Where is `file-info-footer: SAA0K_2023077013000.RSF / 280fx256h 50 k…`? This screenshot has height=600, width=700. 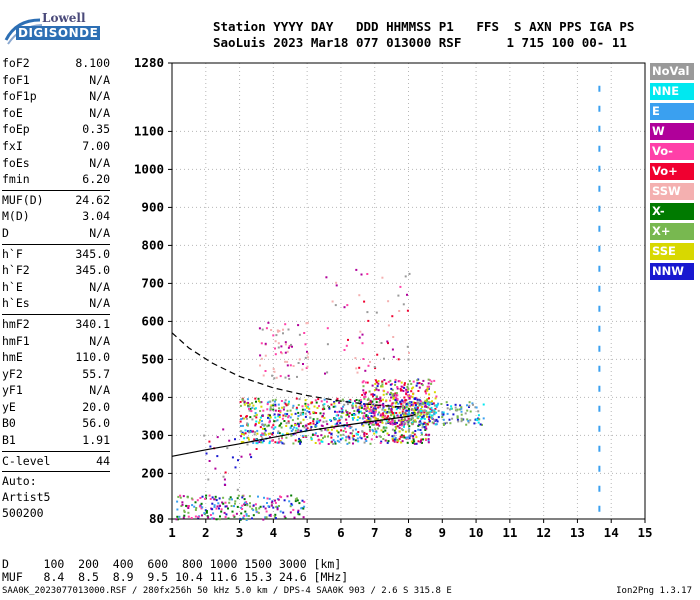 file-info-footer: SAA0K_2023077013000.RSF / 280fx256h 50 k… is located at coordinates (227, 591).